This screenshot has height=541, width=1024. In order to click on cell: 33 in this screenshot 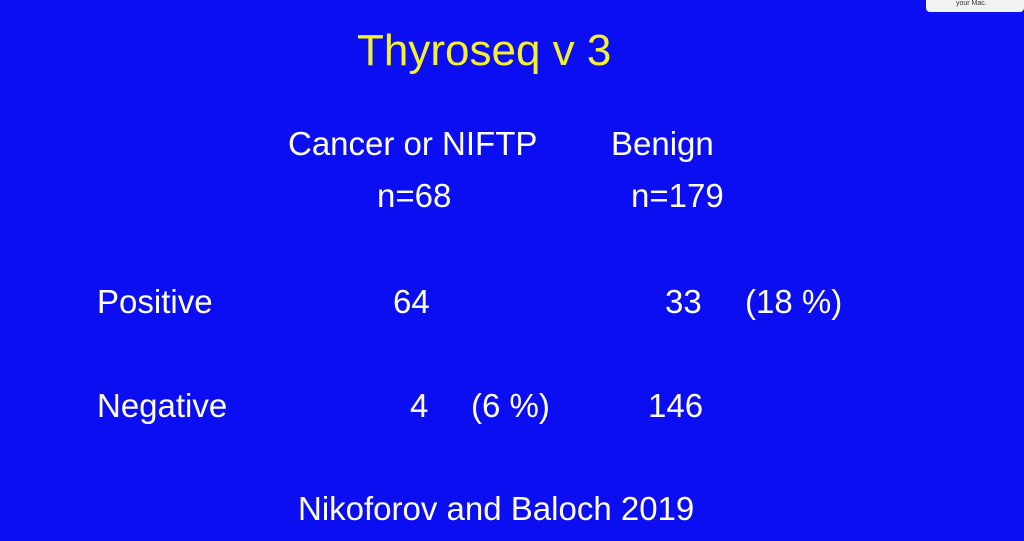, I will do `click(683, 301)`.